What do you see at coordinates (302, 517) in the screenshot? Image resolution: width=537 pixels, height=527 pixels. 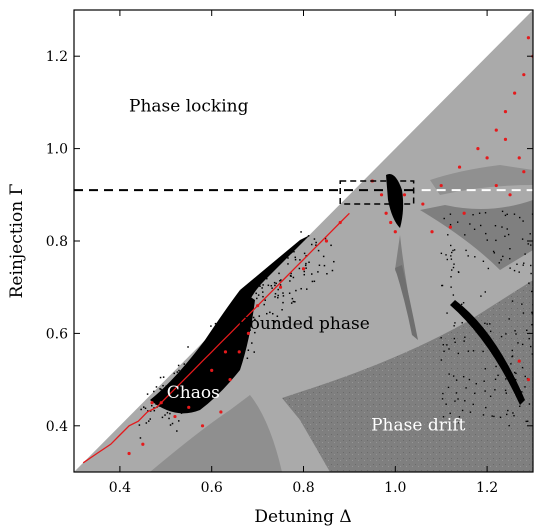 I see `x-axis-title: Detuning Δ` at bounding box center [302, 517].